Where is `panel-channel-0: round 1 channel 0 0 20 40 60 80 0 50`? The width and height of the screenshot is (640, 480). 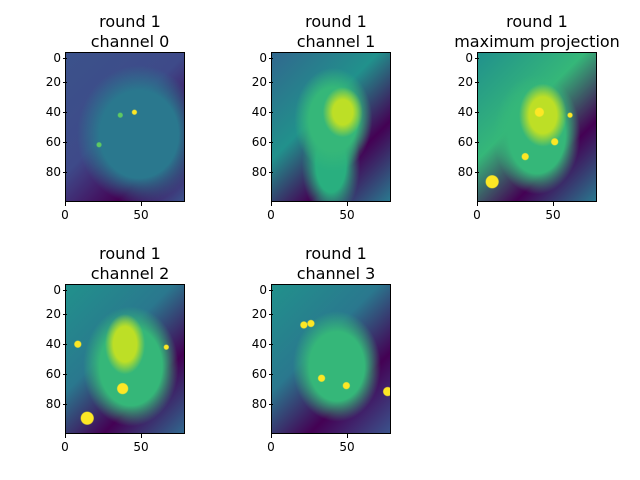 panel-channel-0: round 1 channel 0 0 20 40 60 80 0 50 is located at coordinates (120, 117).